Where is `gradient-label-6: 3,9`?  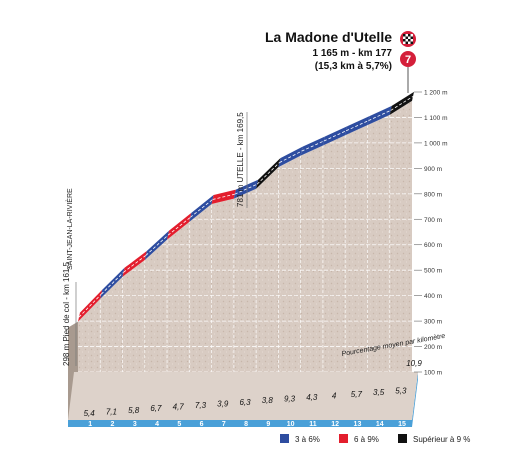 gradient-label-6: 3,9 is located at coordinates (223, 403).